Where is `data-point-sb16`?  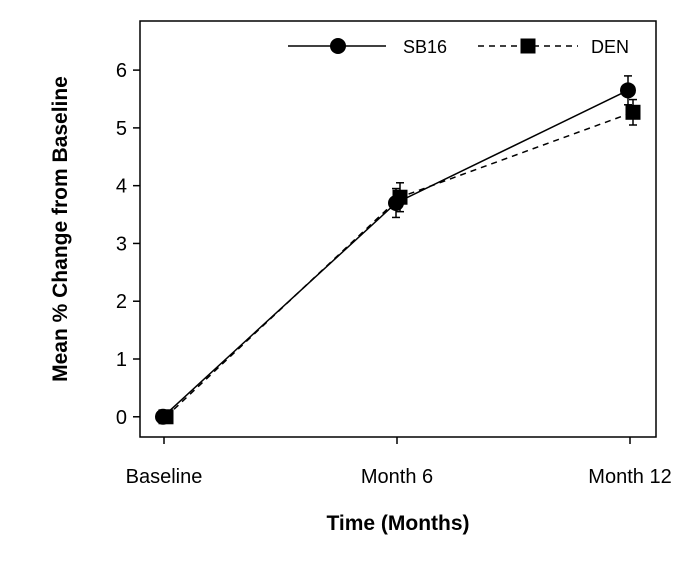 data-point-sb16 is located at coordinates (628, 90).